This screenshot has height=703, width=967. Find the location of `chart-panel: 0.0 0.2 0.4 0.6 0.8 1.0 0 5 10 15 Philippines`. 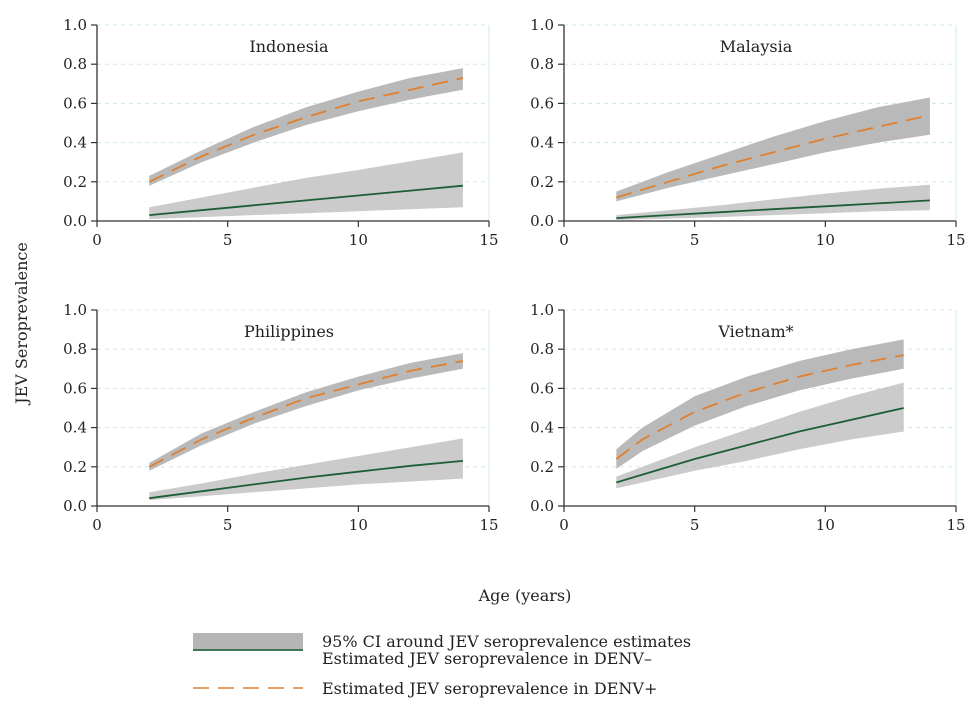

chart-panel: 0.0 0.2 0.4 0.6 0.8 1.0 0 5 10 15 Philippines is located at coordinates (280, 417).